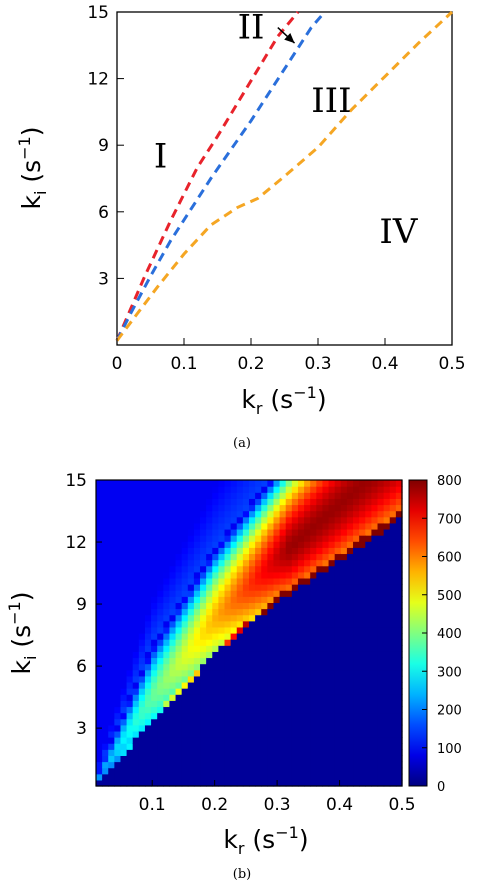  What do you see at coordinates (242, 874) in the screenshot?
I see `panel-b-caption: (b)` at bounding box center [242, 874].